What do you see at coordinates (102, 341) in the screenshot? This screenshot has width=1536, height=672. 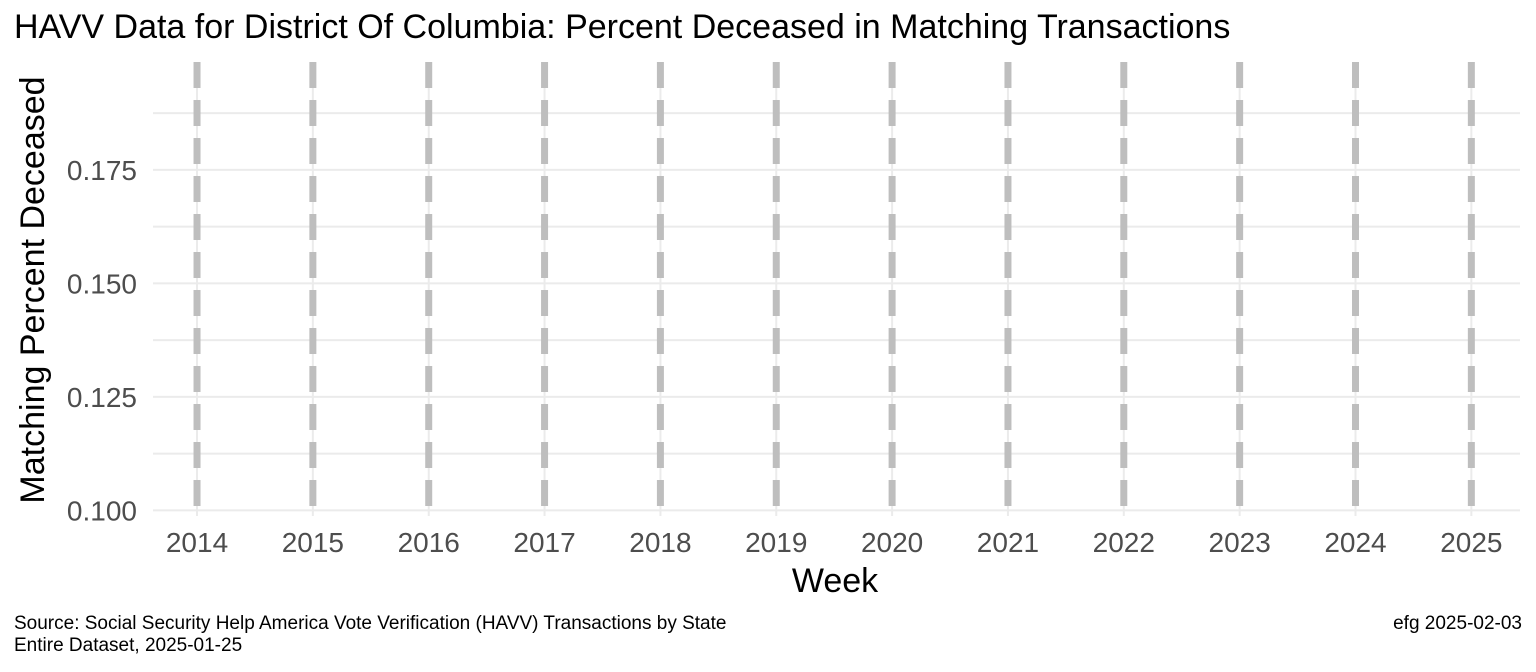 I see `y-tick-labels: 0.100 0.125 0.150 0.175` at bounding box center [102, 341].